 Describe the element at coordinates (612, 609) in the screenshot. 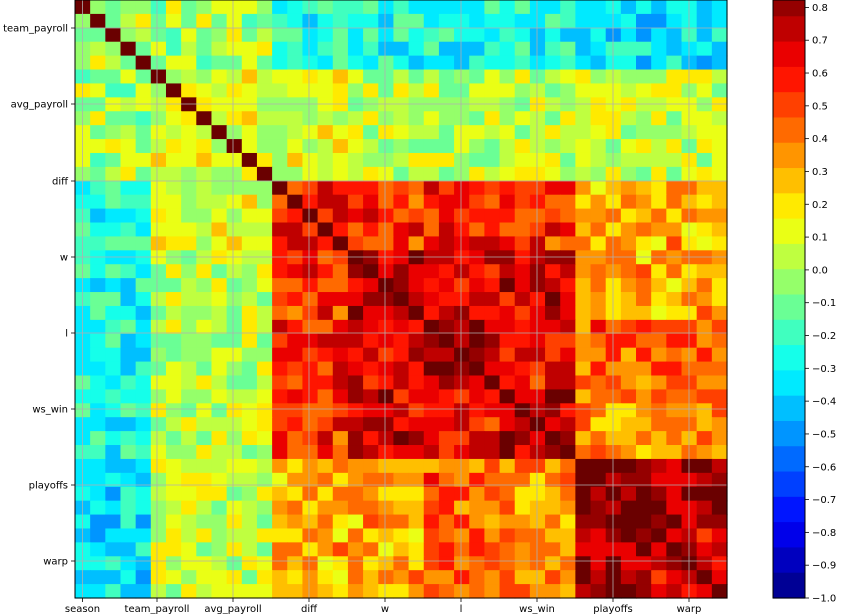

I see `x-tick-label: playoffs` at that location.